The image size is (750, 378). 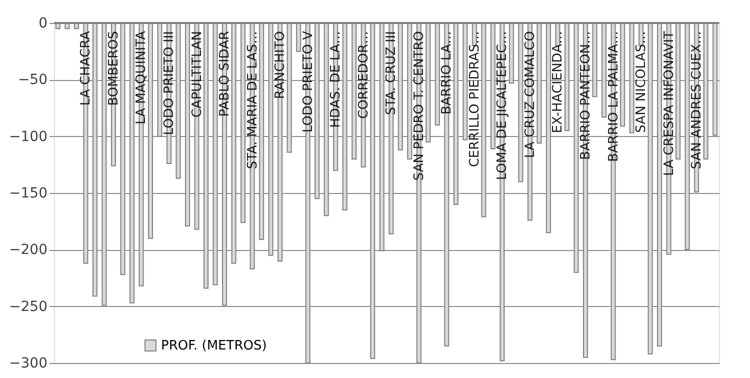 What do you see at coordinates (28, 136) in the screenshot?
I see `y-tick-label: −100` at bounding box center [28, 136].